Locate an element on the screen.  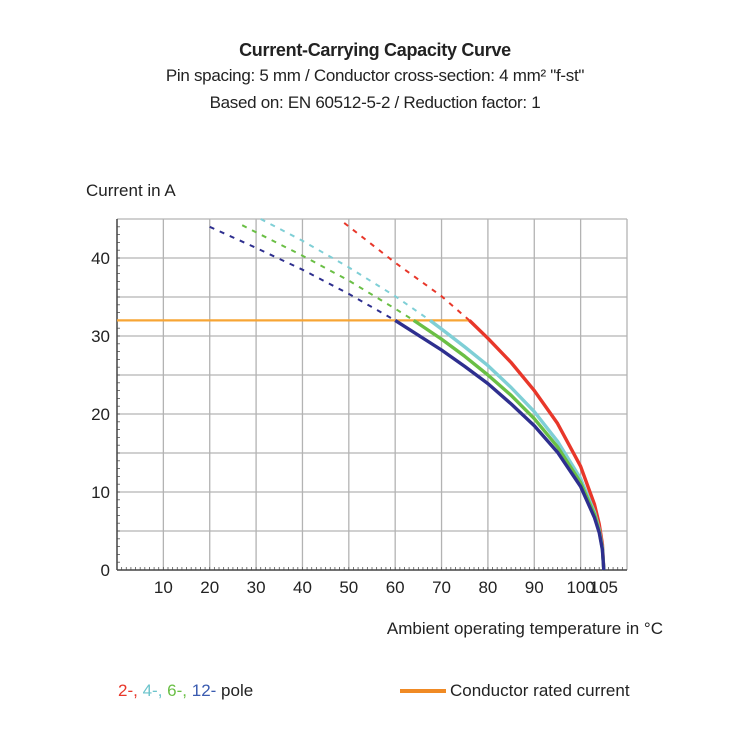
legend-rated-label: Conductor rated current is located at coordinates (540, 690).